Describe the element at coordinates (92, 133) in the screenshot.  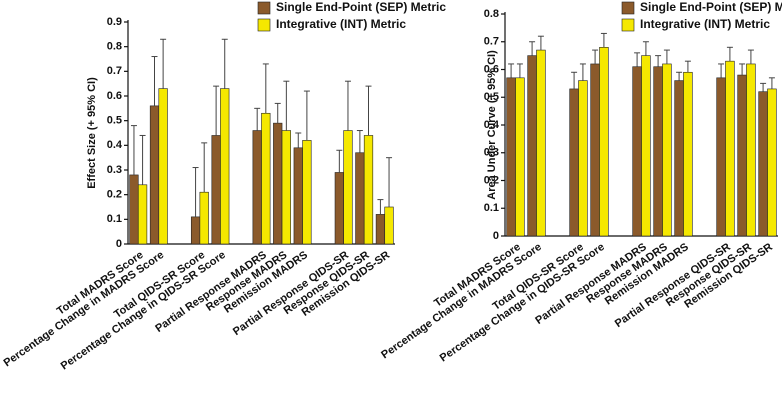
I see `y-axis-title: Effect Size (+ 95% CI)` at that location.